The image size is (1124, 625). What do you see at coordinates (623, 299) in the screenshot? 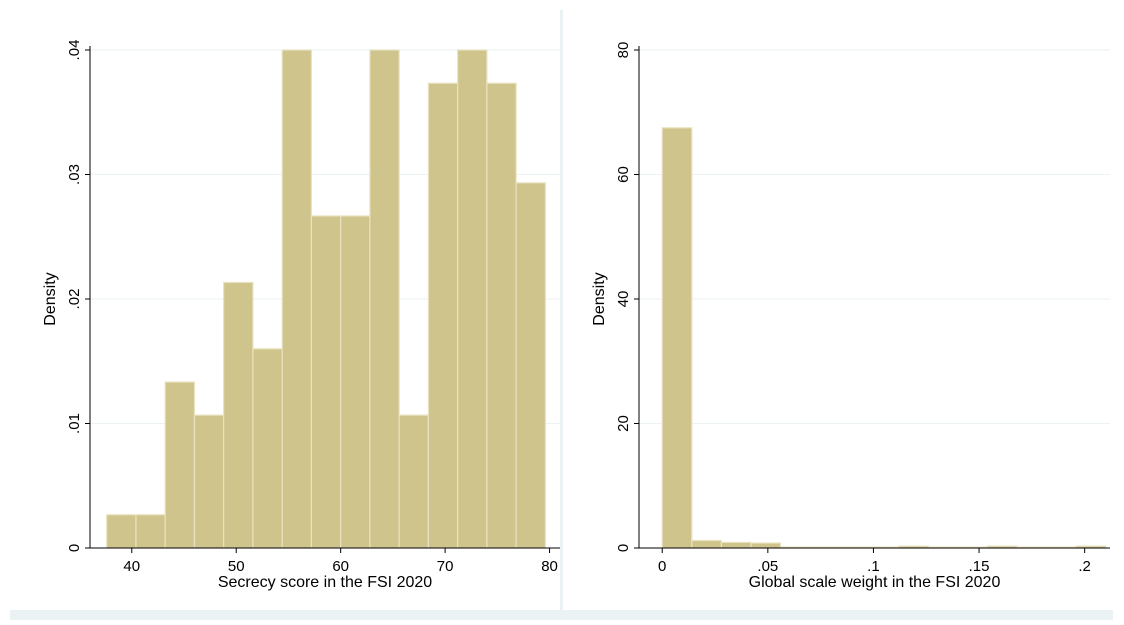
I see `y-tick-label: 40` at bounding box center [623, 299].